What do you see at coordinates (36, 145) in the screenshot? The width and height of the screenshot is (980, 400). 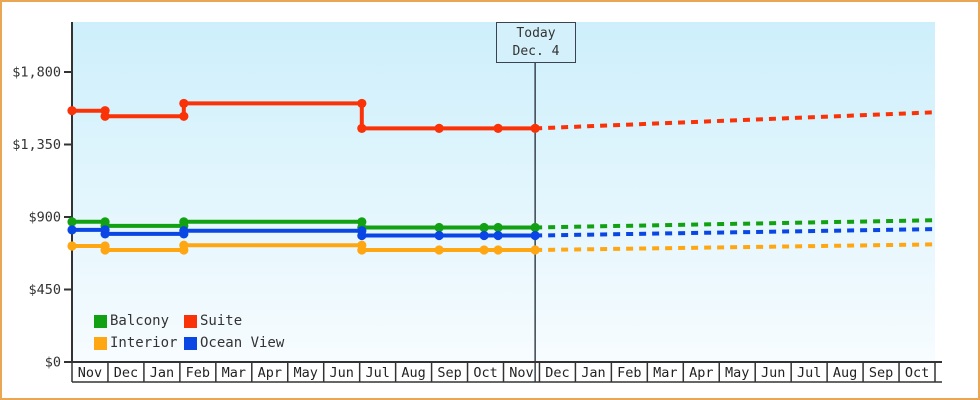 I see `y-tick-label: $1,350` at bounding box center [36, 145].